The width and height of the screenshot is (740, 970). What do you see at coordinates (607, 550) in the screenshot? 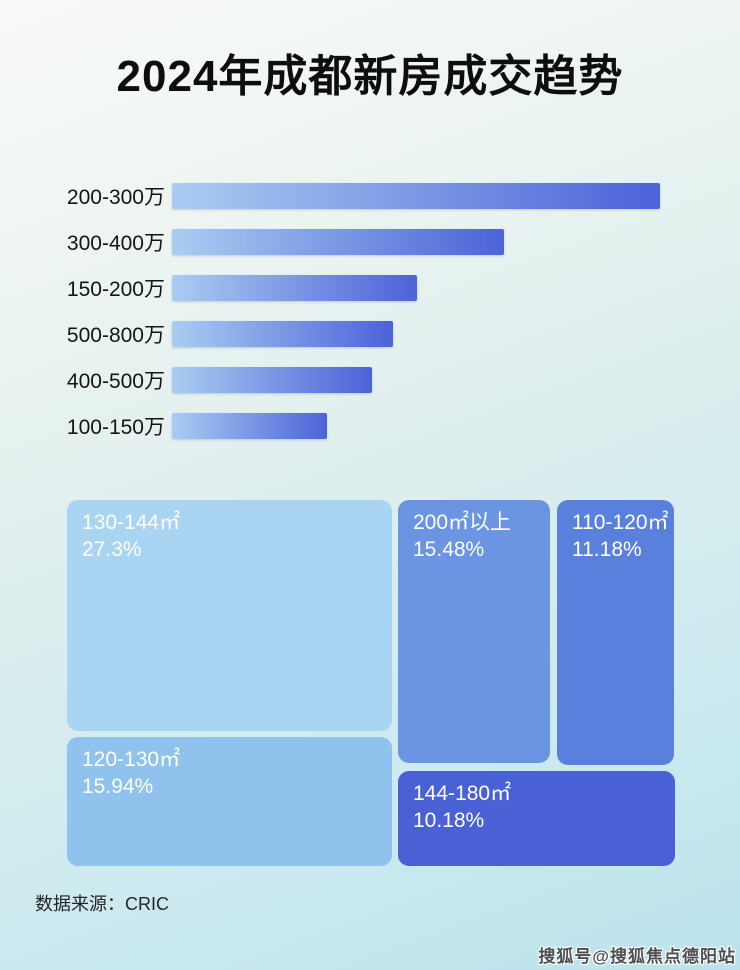
I see `treemap-cell-percent: 11.18%` at bounding box center [607, 550].